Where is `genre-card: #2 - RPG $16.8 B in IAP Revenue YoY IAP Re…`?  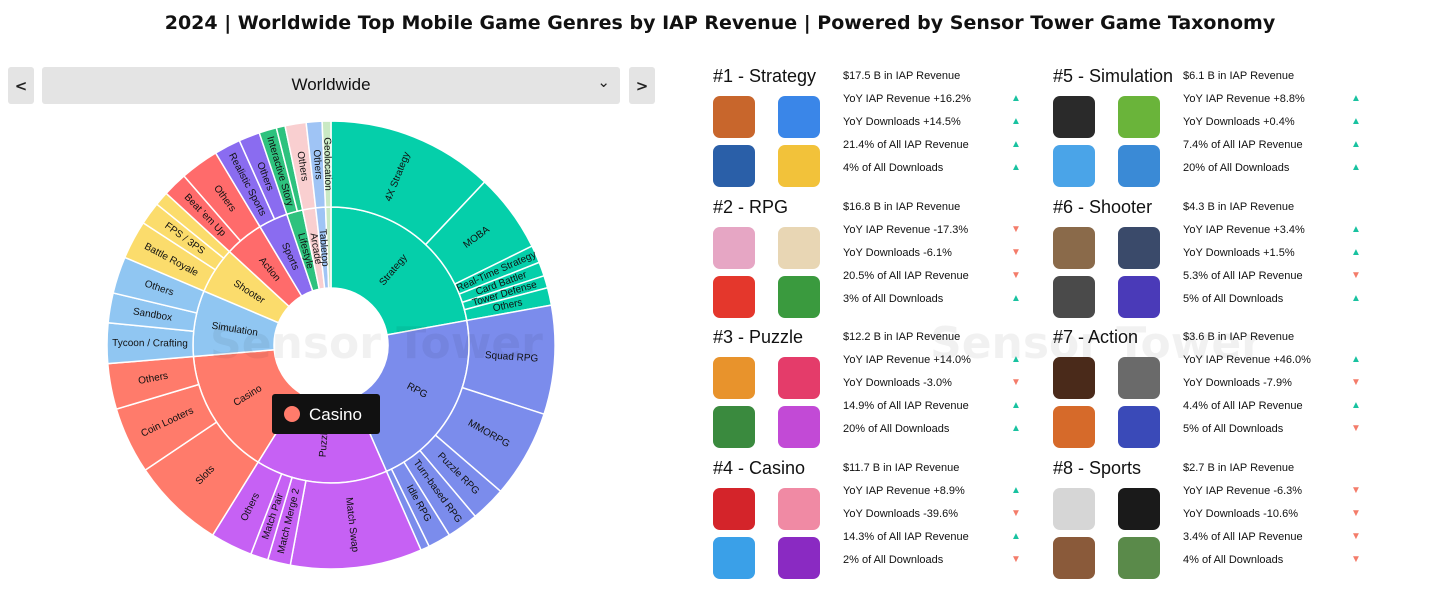 genre-card: #2 - RPG $16.8 B in IAP Revenue YoY IAP Re… is located at coordinates (867, 262).